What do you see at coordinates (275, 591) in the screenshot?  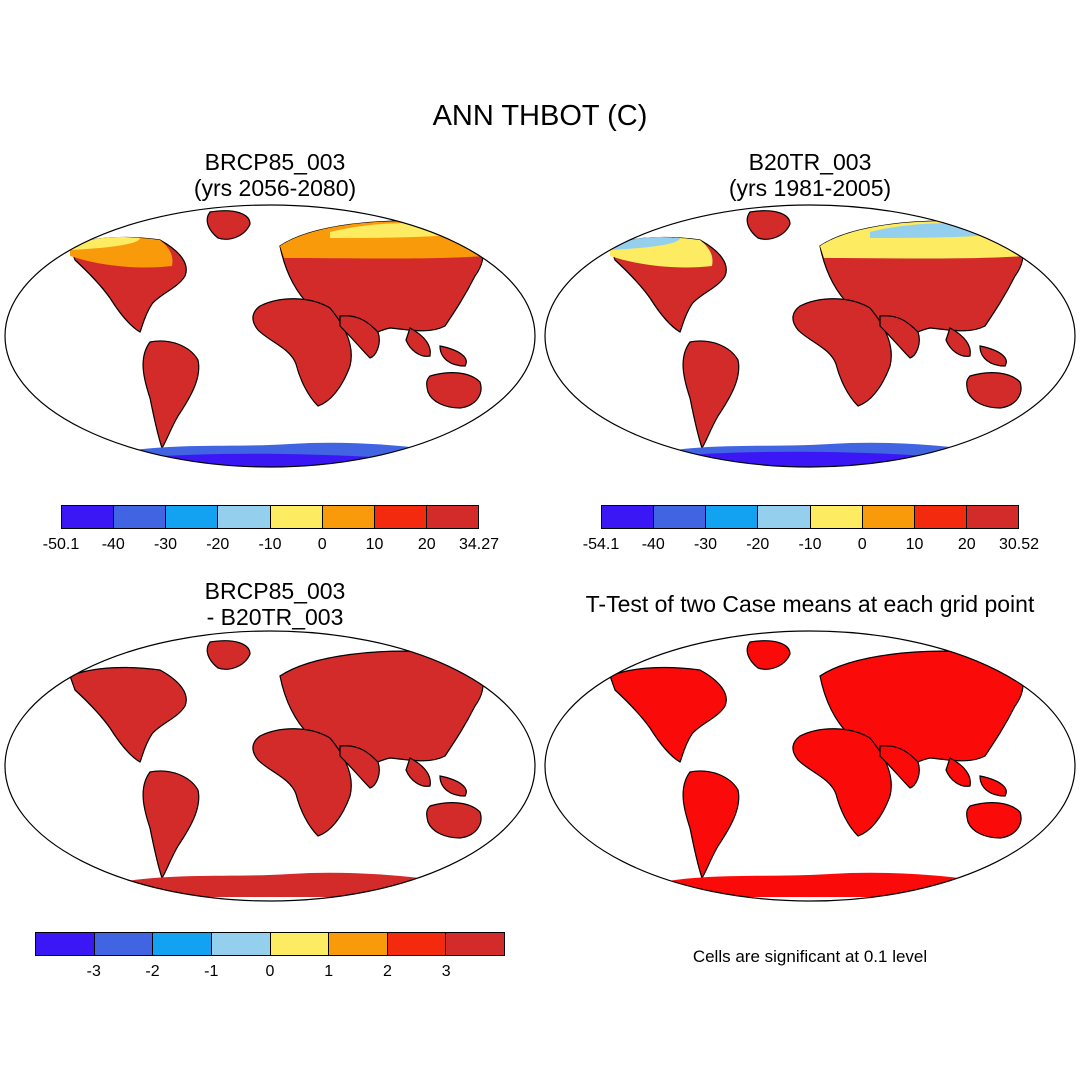 I see `panel-3-case-a: BRCP85_003` at bounding box center [275, 591].